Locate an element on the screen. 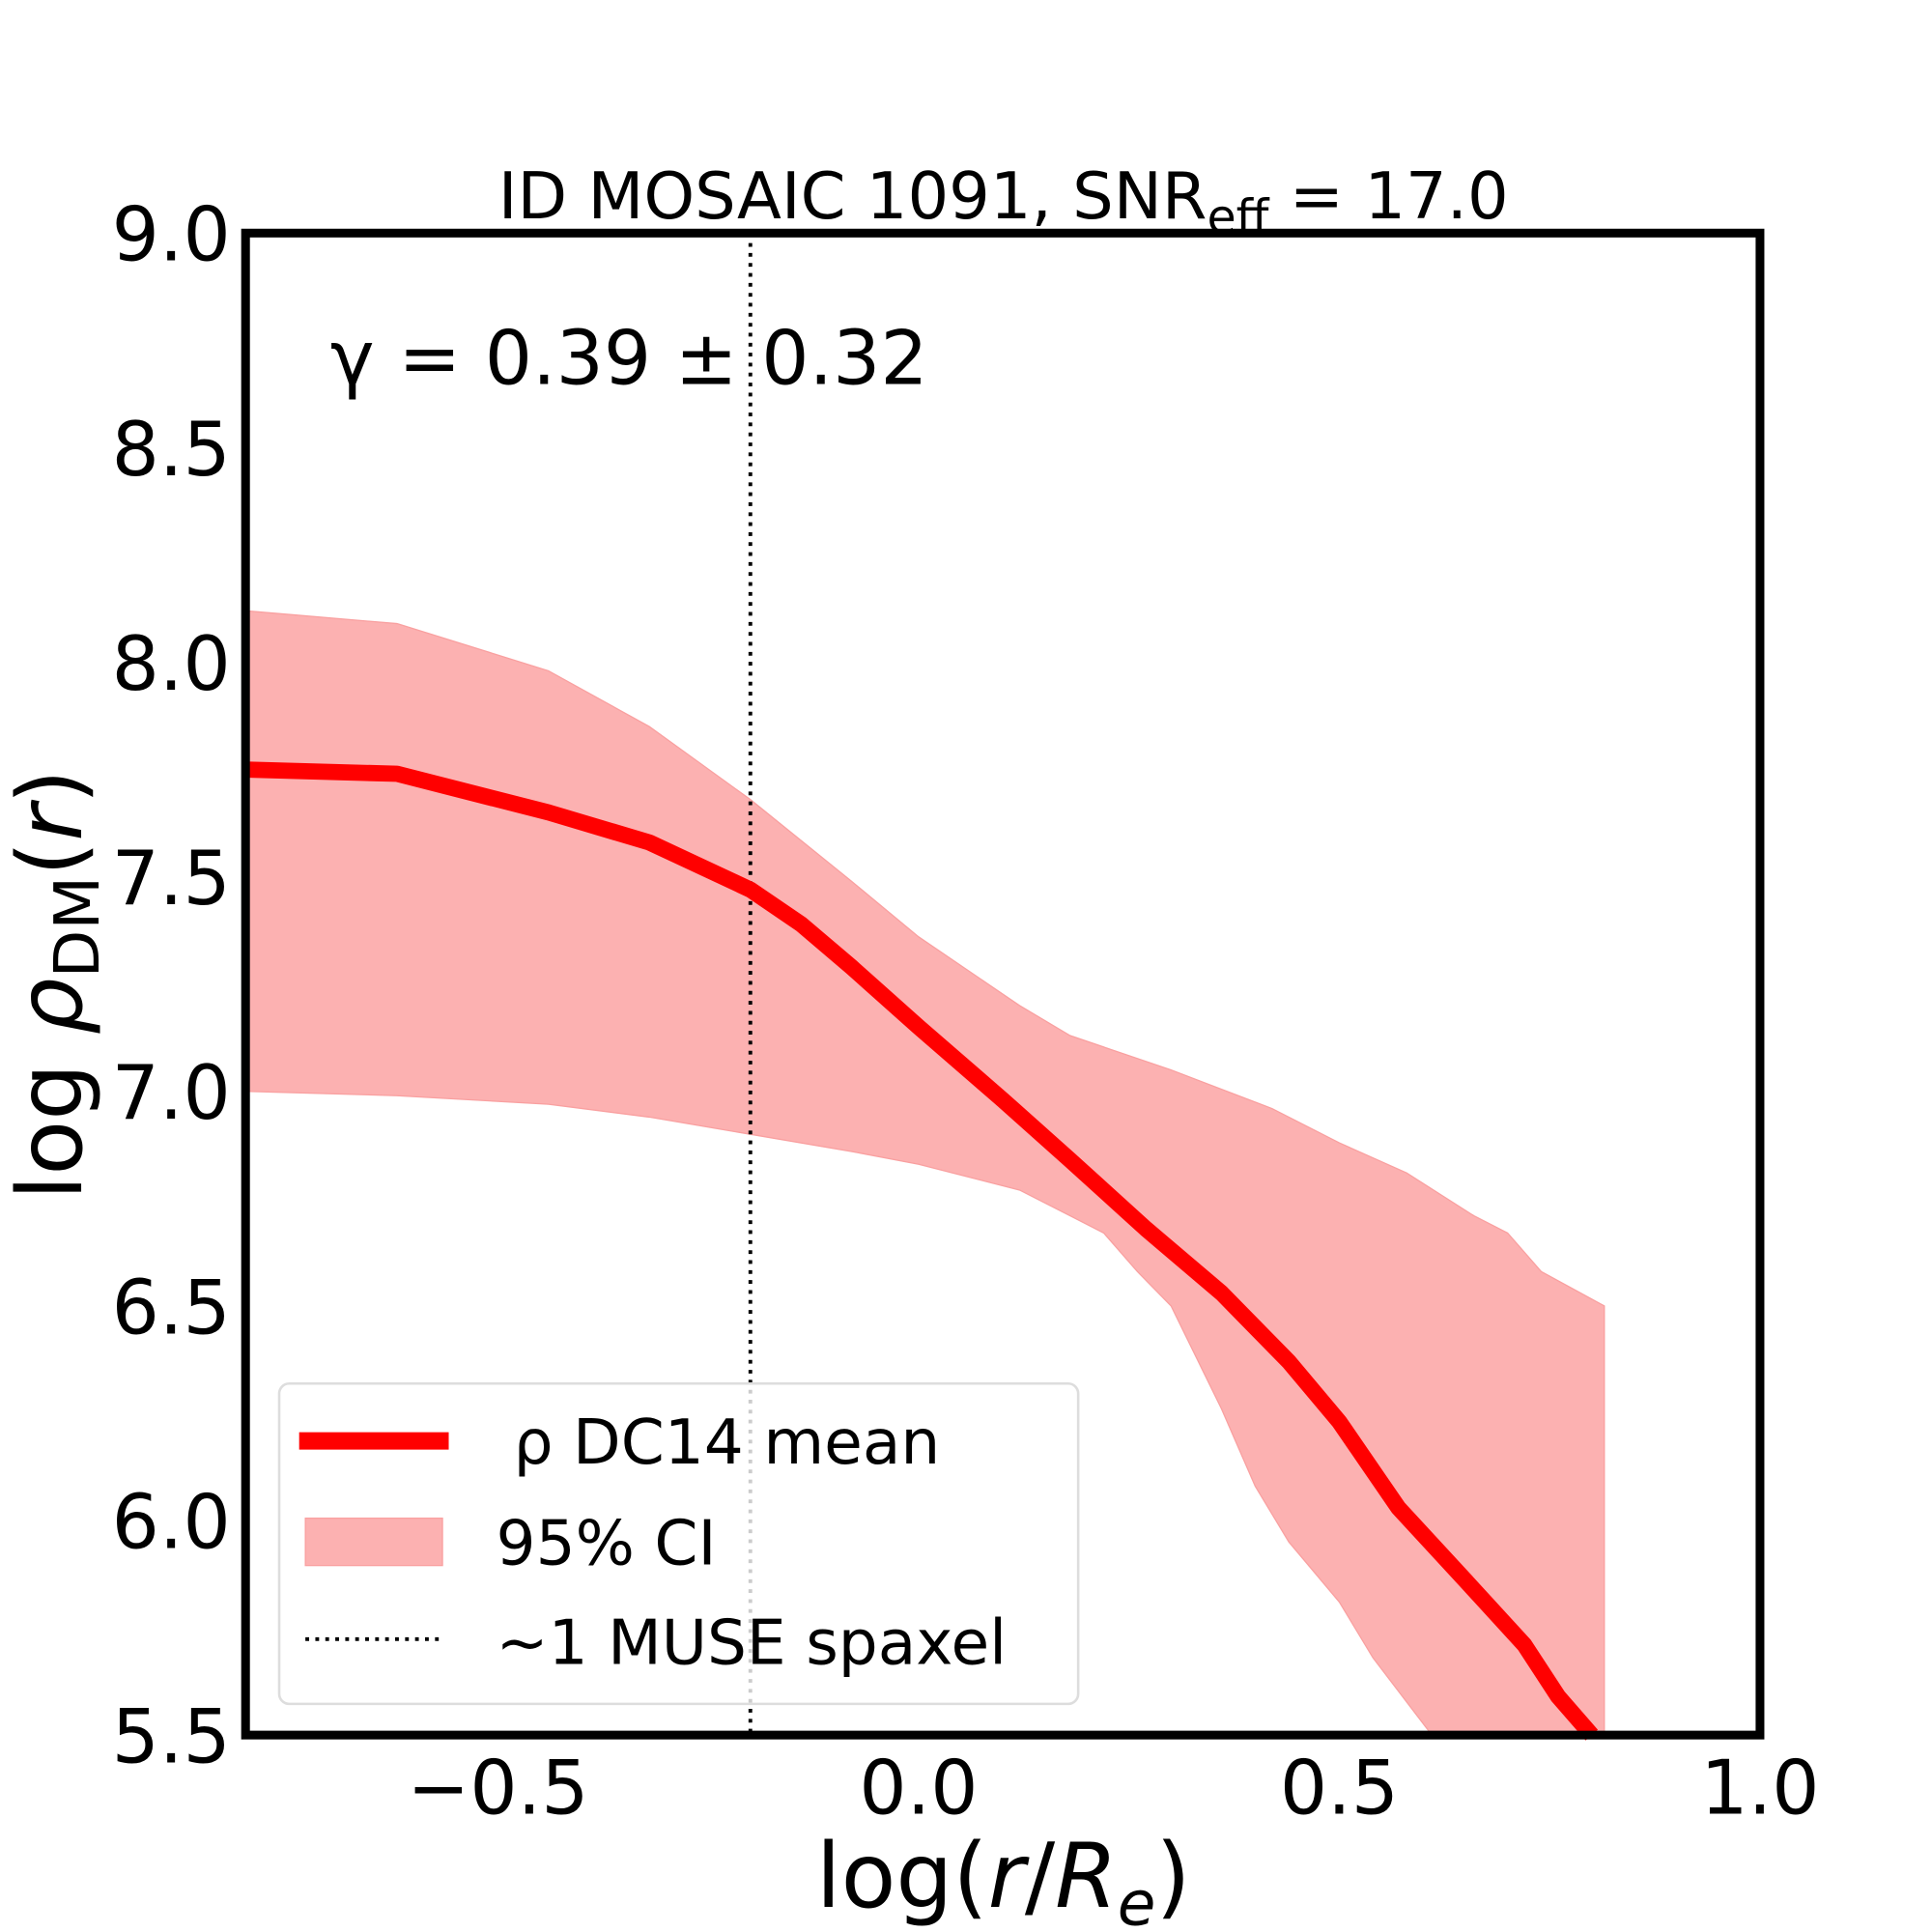 The width and height of the screenshot is (1932, 1932). x-tick-label: −0.5 is located at coordinates (497, 1788).